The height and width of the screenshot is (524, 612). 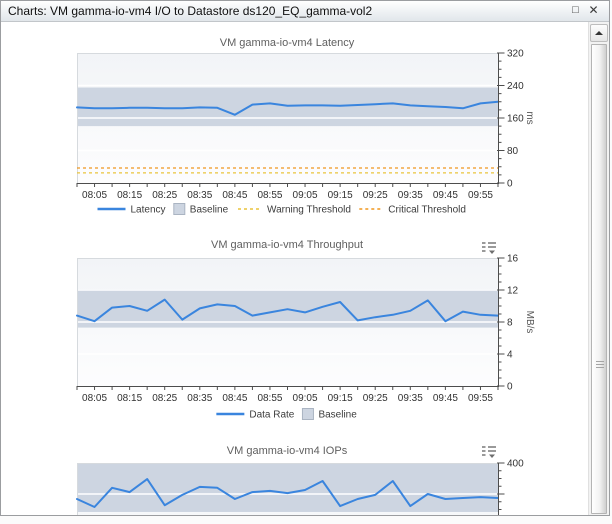 What do you see at coordinates (515, 464) in the screenshot?
I see `y-tick-label: 400` at bounding box center [515, 464].